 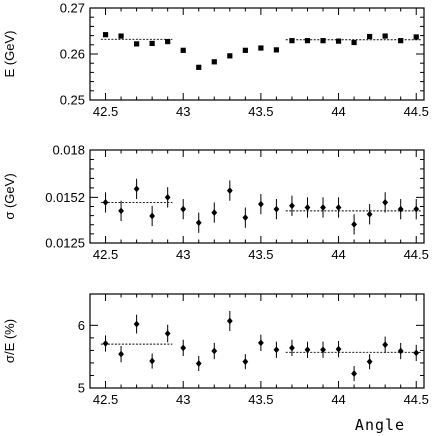 What do you see at coordinates (65, 197) in the screenshot?
I see `y-tick-label: 0.0152` at bounding box center [65, 197].